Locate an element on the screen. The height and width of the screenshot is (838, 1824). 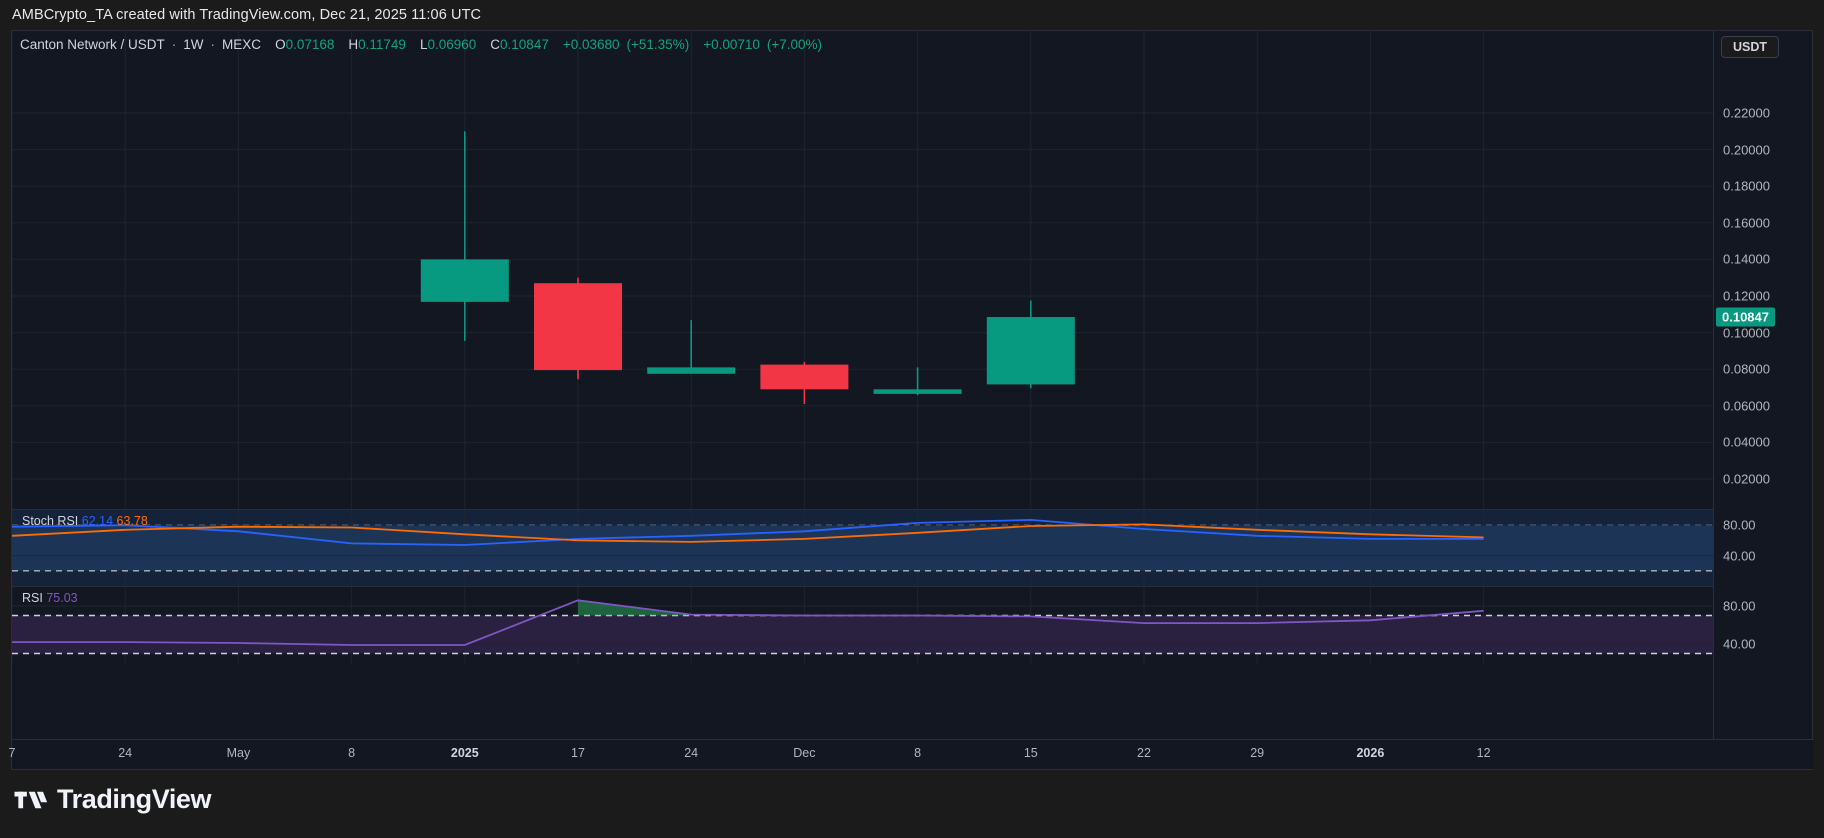
currency-badge: USDT is located at coordinates (1750, 47).